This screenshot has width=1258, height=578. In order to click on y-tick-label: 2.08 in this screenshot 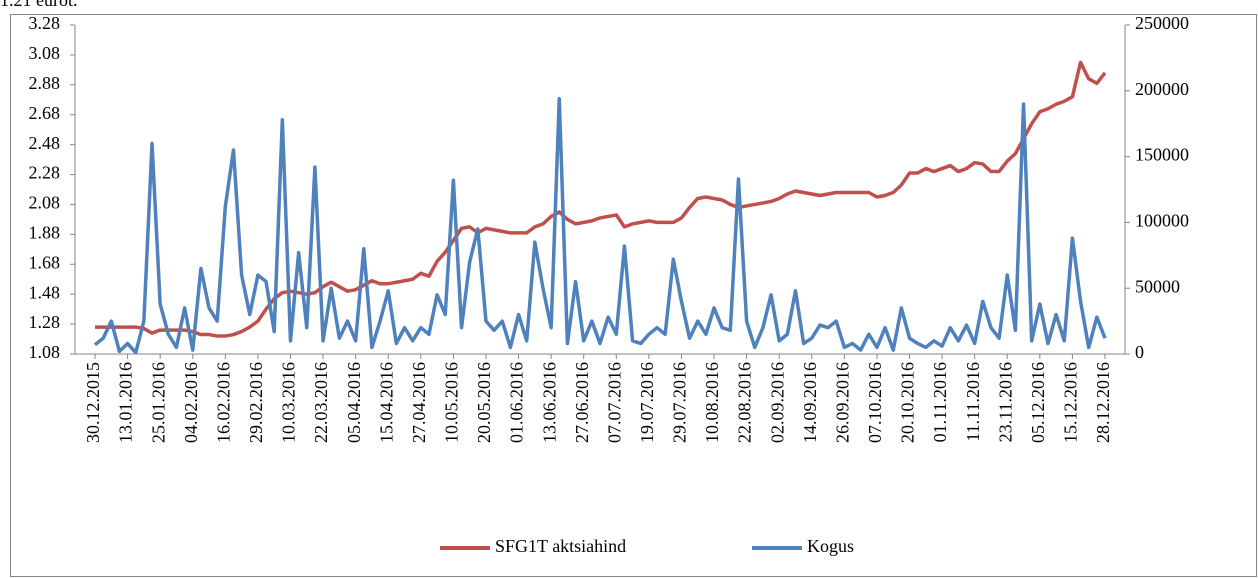, I will do `click(45, 203)`.